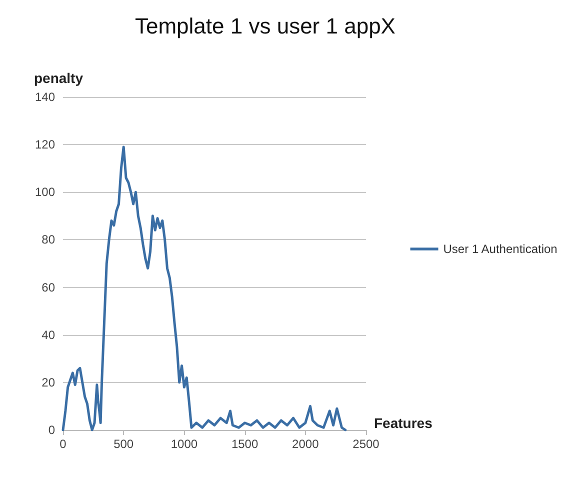 This screenshot has width=571, height=498. What do you see at coordinates (52, 430) in the screenshot?
I see `y-tick-label: 0` at bounding box center [52, 430].